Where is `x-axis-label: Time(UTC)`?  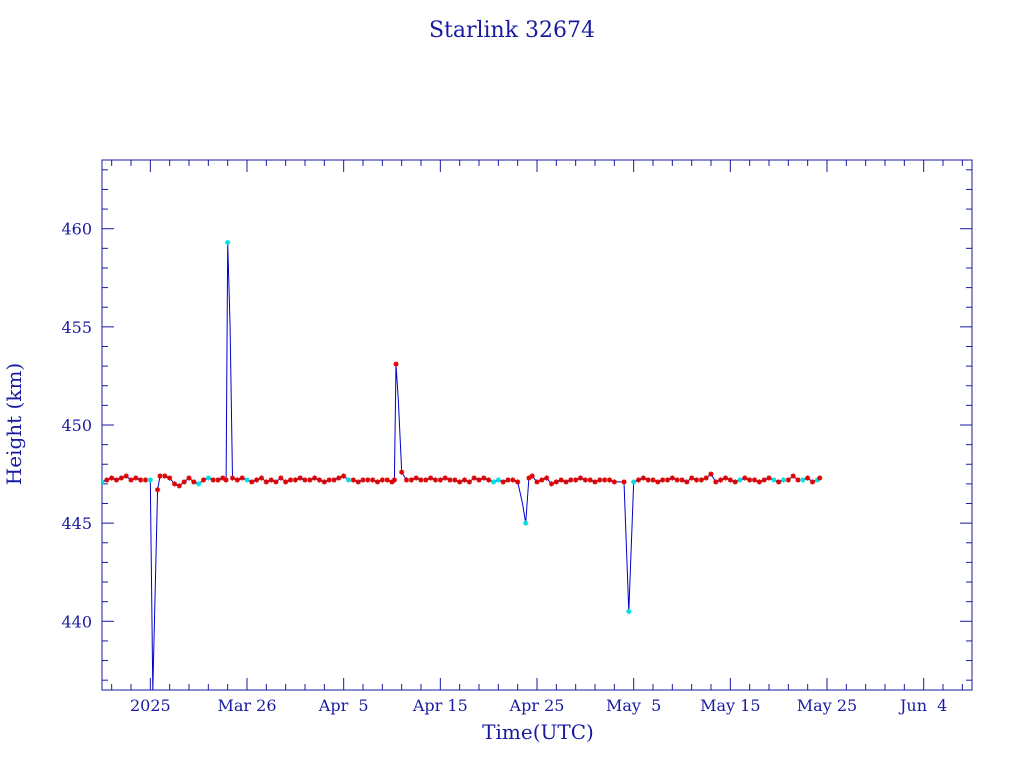 x-axis-label: Time(UTC) is located at coordinates (538, 732).